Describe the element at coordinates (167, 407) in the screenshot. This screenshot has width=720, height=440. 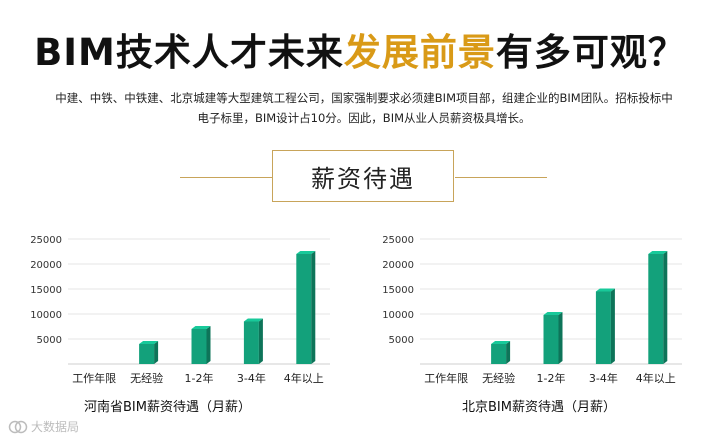
I see `henan-chart-title: 河南省BIM薪资待遇（月薪）` at that location.